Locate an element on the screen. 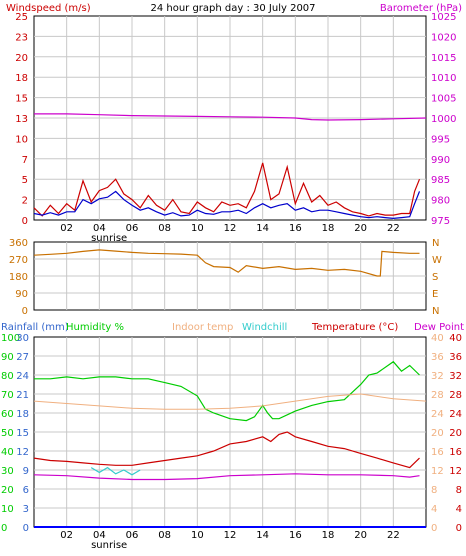 The width and height of the screenshot is (466, 556). barometer-tick-label: 975 is located at coordinates (440, 221).